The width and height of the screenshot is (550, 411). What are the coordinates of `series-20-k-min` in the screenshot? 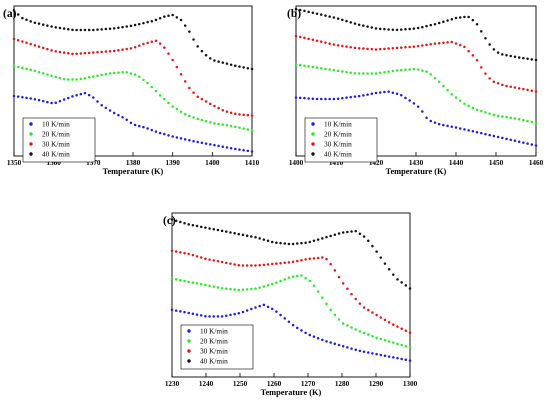 It's located at (291, 311).